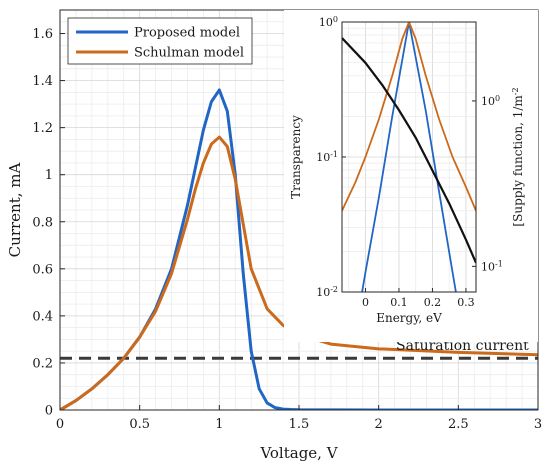 This screenshot has height=466, width=550. I want to click on x-tick-label: 2, so click(379, 424).